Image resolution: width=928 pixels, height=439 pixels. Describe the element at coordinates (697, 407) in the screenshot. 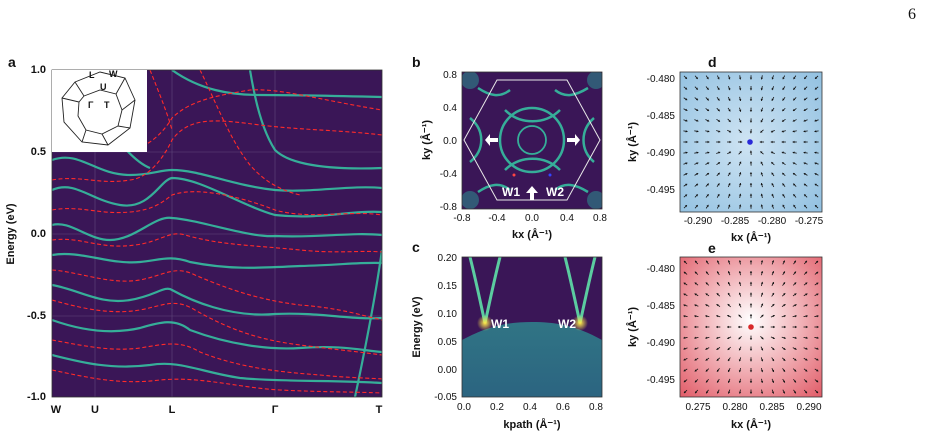

I see `e-xtick: 0.275` at that location.